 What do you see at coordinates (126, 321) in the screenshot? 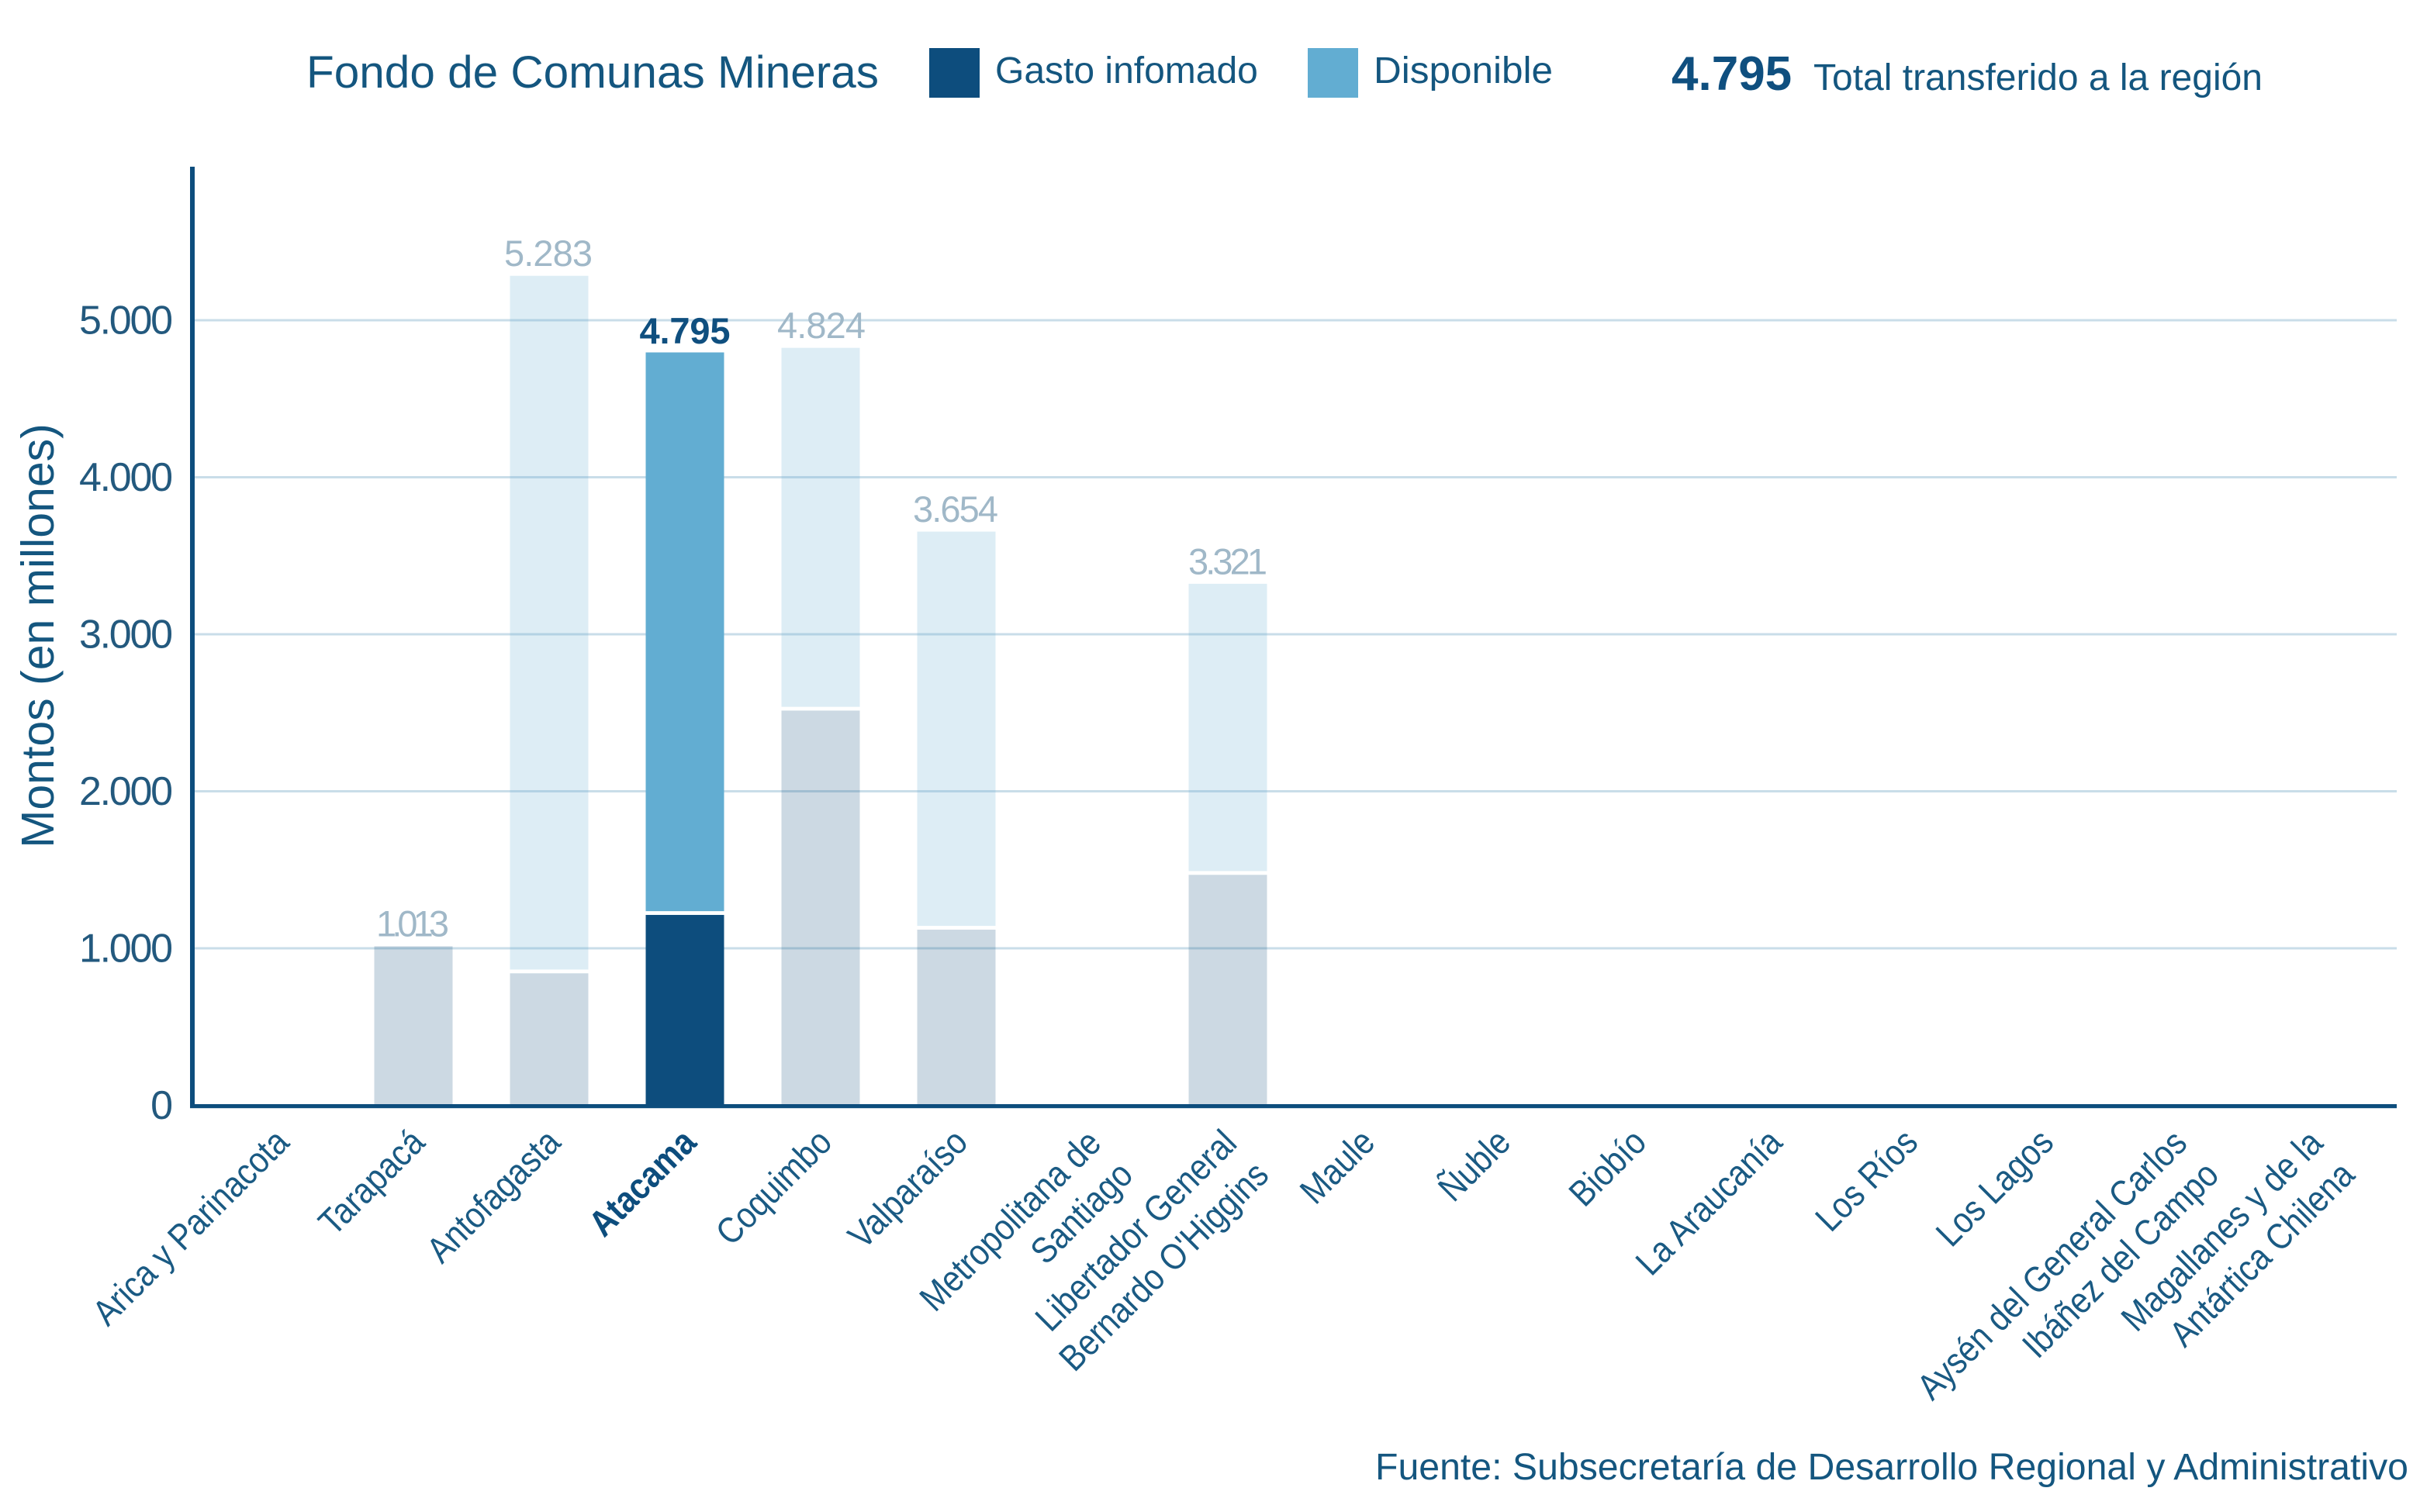
I see `svg-text: 5.000` at bounding box center [126, 321].